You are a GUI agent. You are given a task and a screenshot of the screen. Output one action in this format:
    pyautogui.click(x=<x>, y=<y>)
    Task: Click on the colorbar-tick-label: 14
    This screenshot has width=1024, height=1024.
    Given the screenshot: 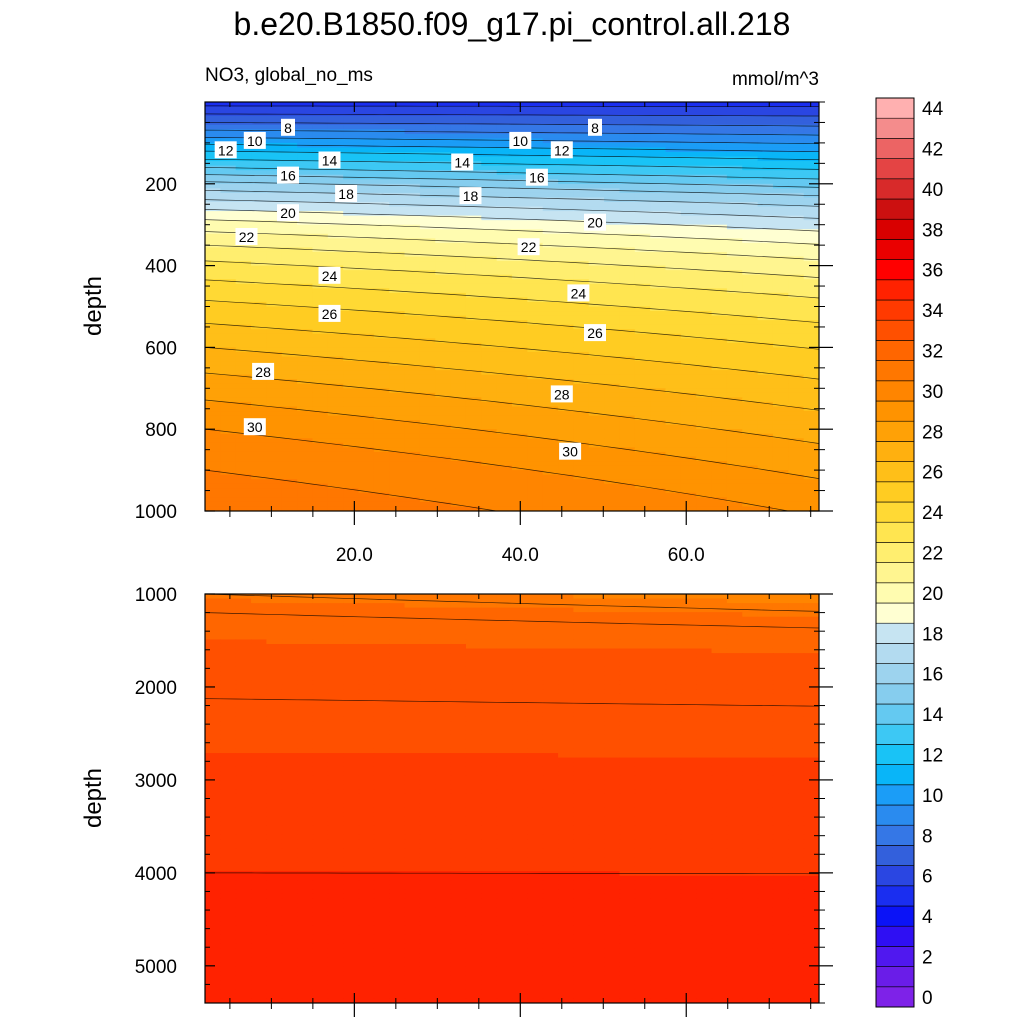 What is the action you would take?
    pyautogui.click(x=933, y=715)
    